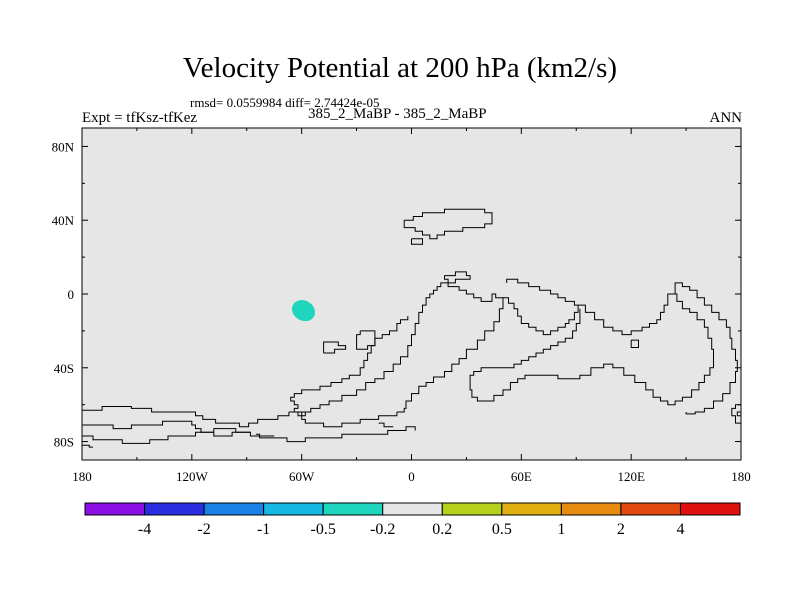  Describe the element at coordinates (521, 476) in the screenshot. I see `x-tick-label: 60E` at that location.